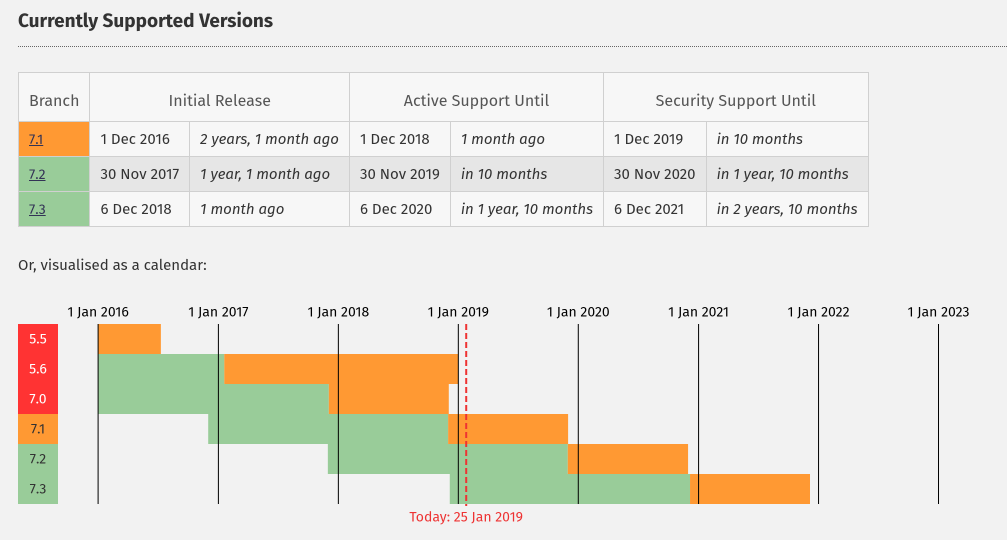  I want to click on year-label: 1 Jan 2016, so click(98, 312).